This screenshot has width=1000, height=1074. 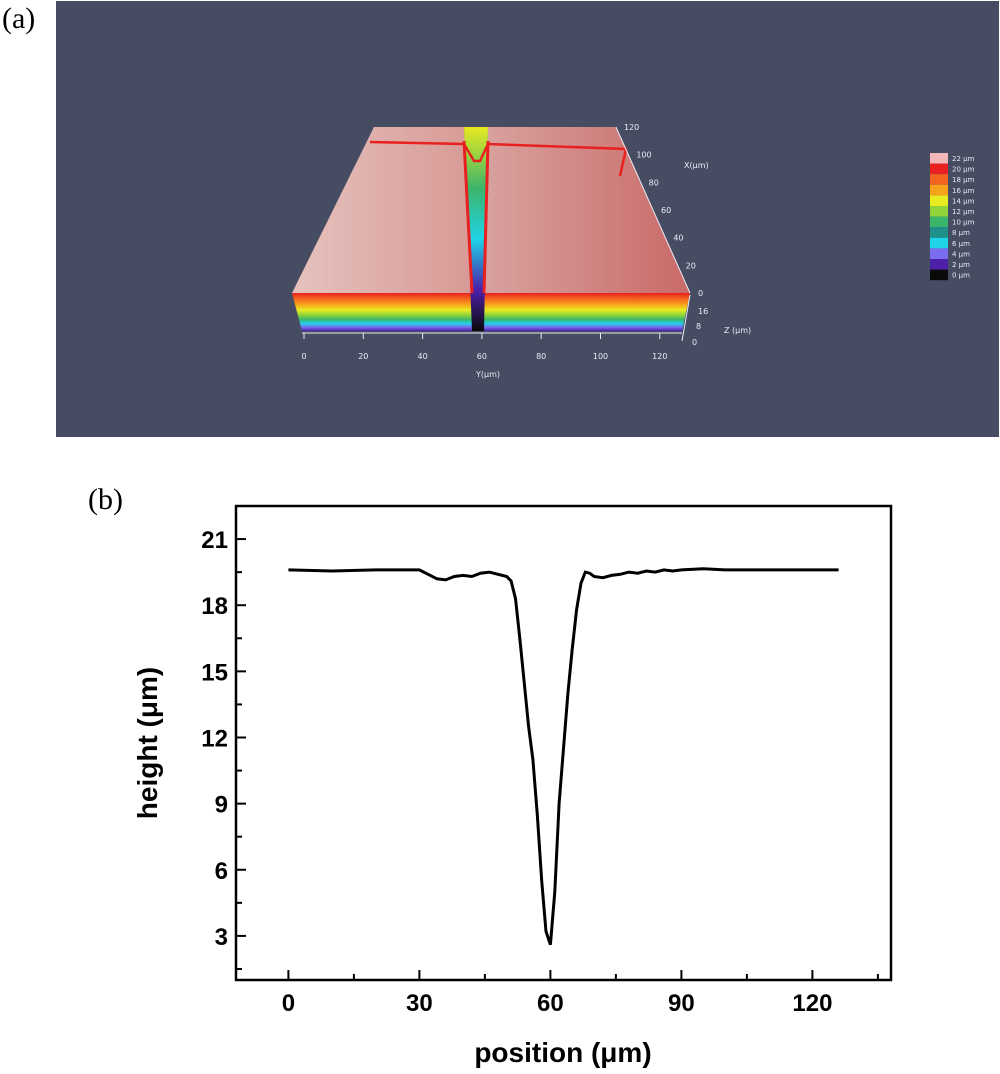 I want to click on z-axis-ticks-3d: 0 8 16, so click(x=700, y=327).